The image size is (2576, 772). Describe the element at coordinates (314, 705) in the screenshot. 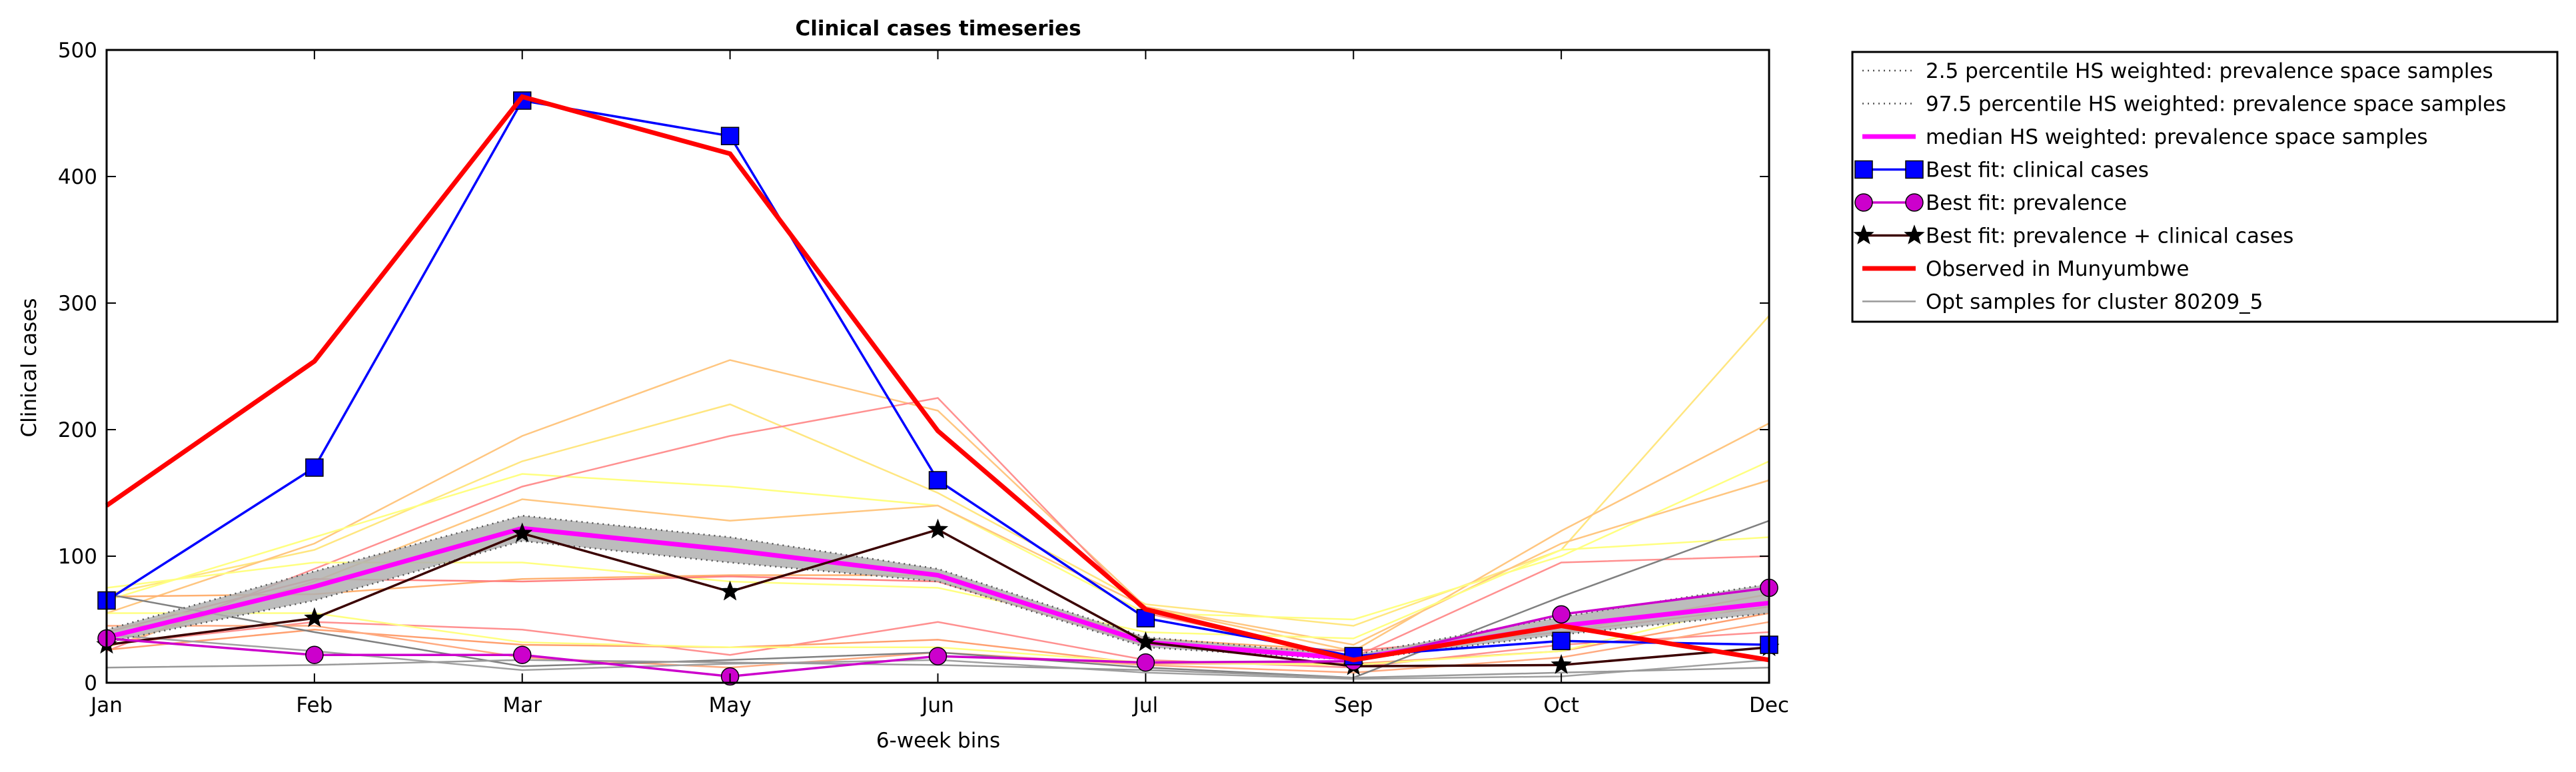

I see `x-tick-label-1: Feb` at that location.